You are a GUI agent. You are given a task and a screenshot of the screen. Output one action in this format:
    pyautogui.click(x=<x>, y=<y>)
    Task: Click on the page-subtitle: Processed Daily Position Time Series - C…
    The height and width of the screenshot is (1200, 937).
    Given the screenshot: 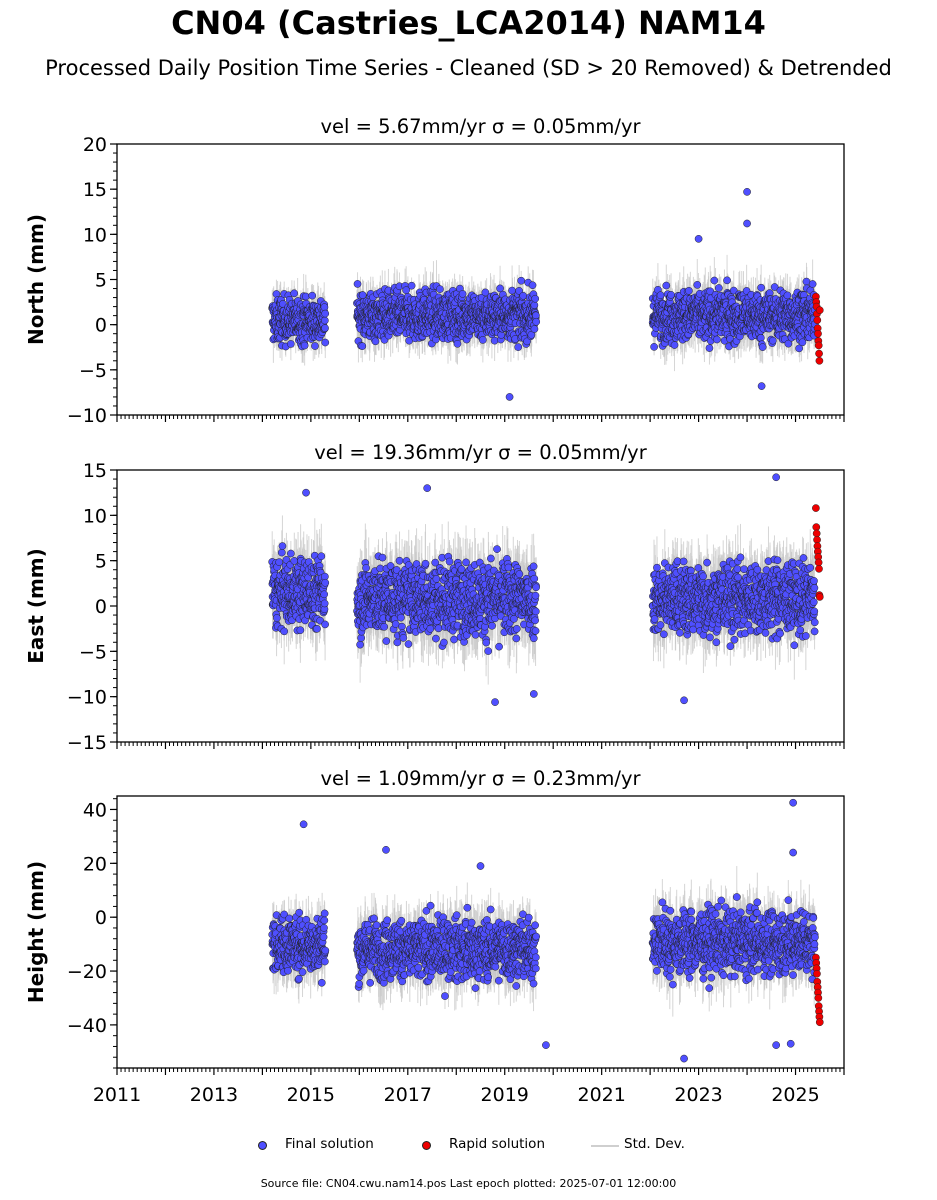 What is the action you would take?
    pyautogui.click(x=468, y=68)
    